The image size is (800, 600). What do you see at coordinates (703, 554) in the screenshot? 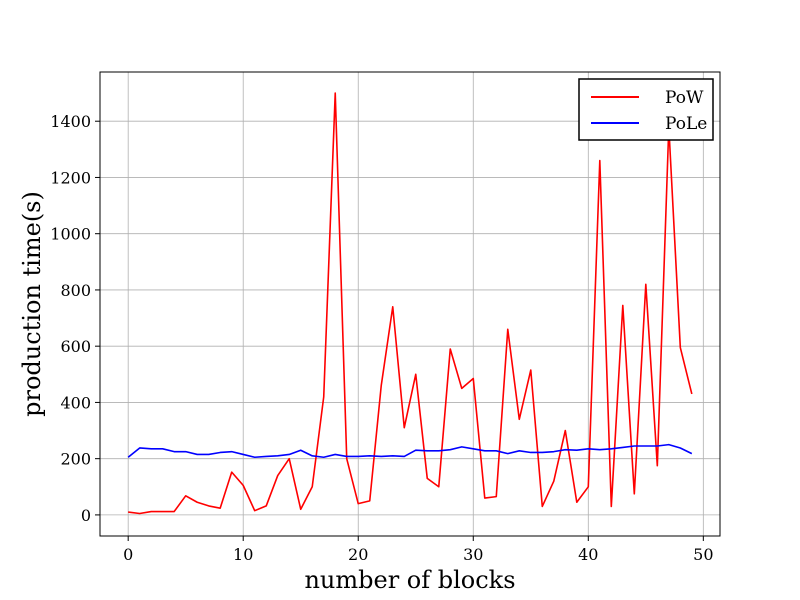
I see `x-tick-label: 50` at bounding box center [703, 554].